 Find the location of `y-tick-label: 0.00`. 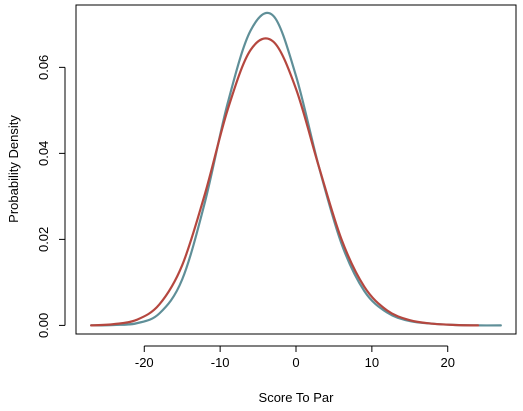

y-tick-label: 0.00 is located at coordinates (43, 325).